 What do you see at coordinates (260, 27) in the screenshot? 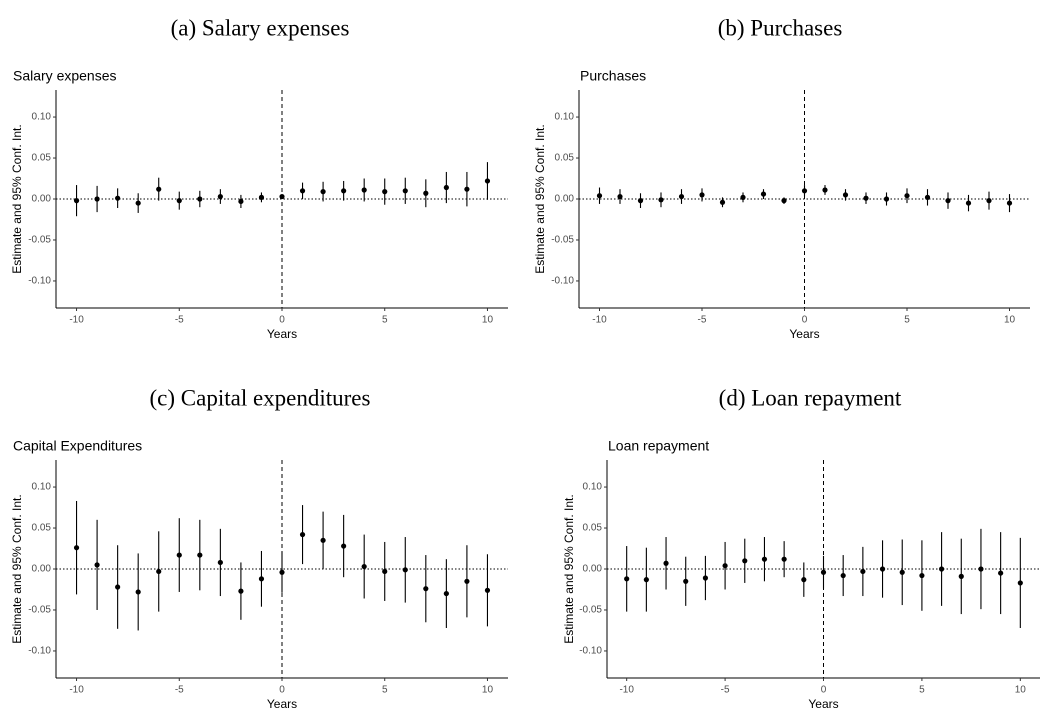
I see `panel-caption: (a) Salary expenses` at bounding box center [260, 27].